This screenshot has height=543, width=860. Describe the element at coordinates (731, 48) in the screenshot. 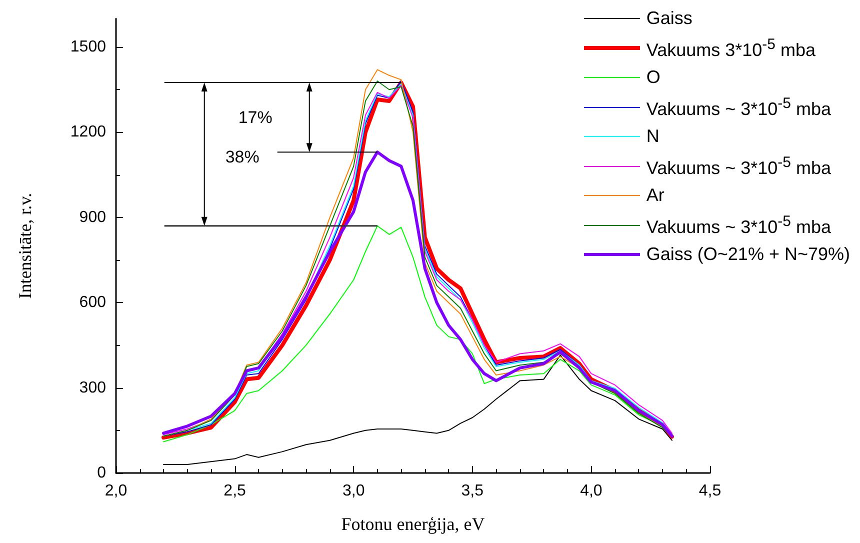

I see `legend-label: Vakuums 3*10$^{-5}$ mba` at that location.